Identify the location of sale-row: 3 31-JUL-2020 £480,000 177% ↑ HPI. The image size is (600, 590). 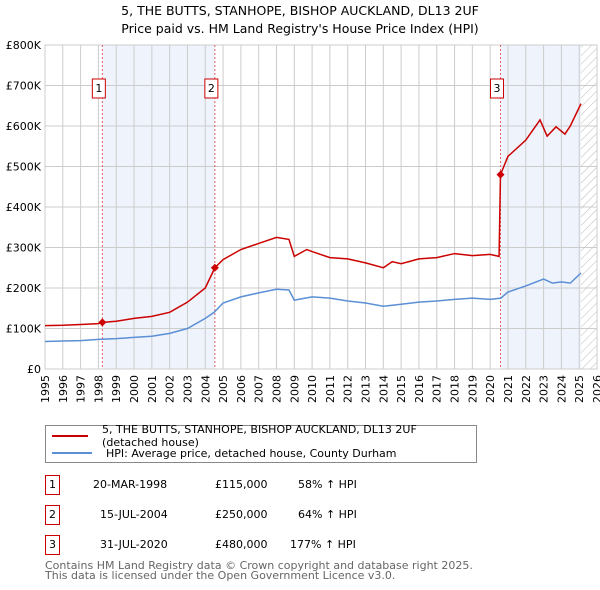
(295, 545).